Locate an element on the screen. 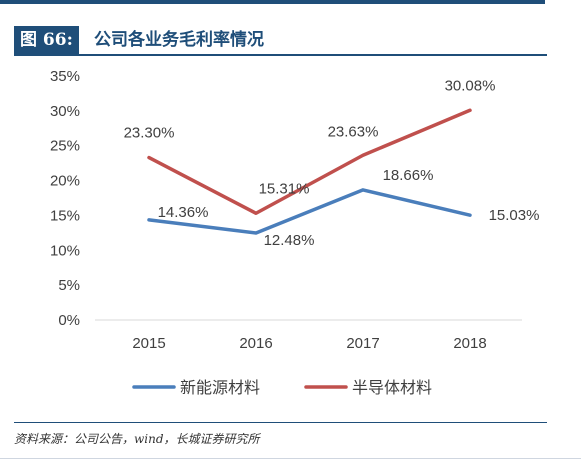 Image resolution: width=581 pixels, height=466 pixels. data-label: 30.08% is located at coordinates (470, 85).